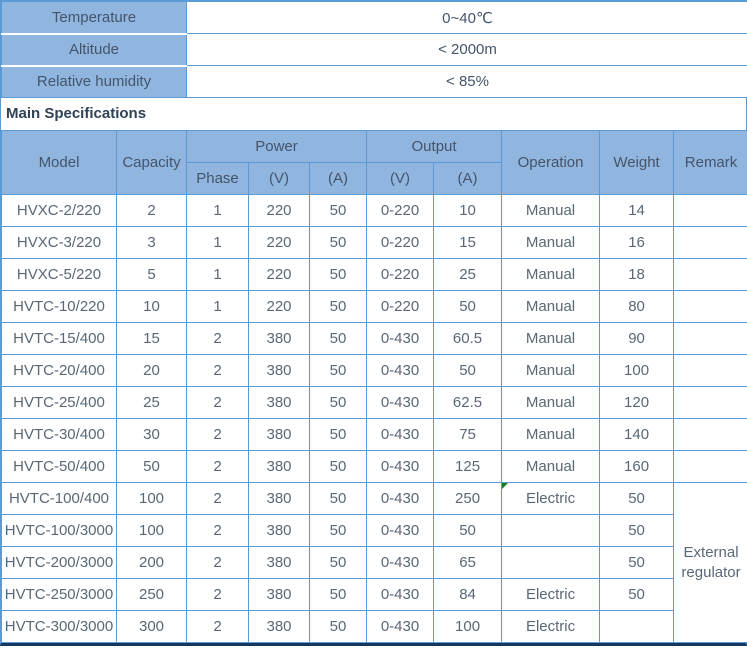  What do you see at coordinates (637, 274) in the screenshot?
I see `table-cell: 18` at bounding box center [637, 274].